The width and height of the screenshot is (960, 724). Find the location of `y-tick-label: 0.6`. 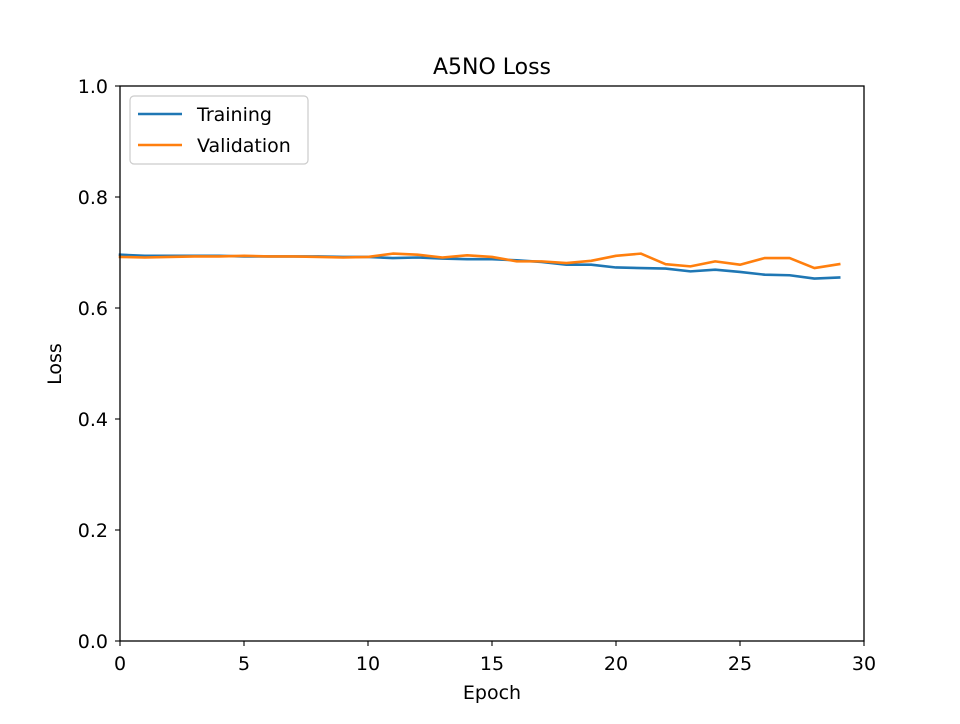

y-tick-label: 0.6 is located at coordinates (93, 309).